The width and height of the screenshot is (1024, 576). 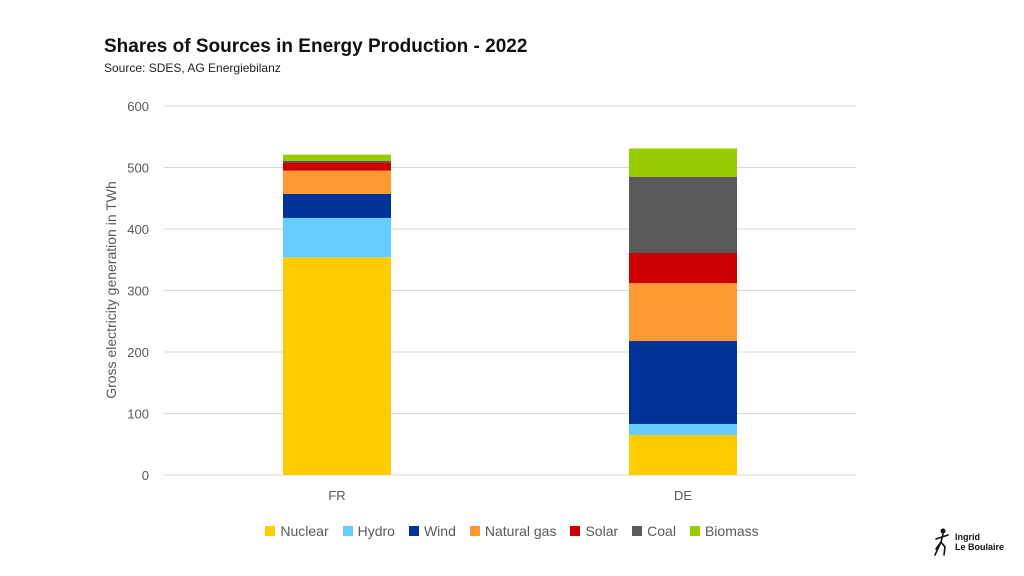 What do you see at coordinates (683, 268) in the screenshot?
I see `bar-segment-de-solar` at bounding box center [683, 268].